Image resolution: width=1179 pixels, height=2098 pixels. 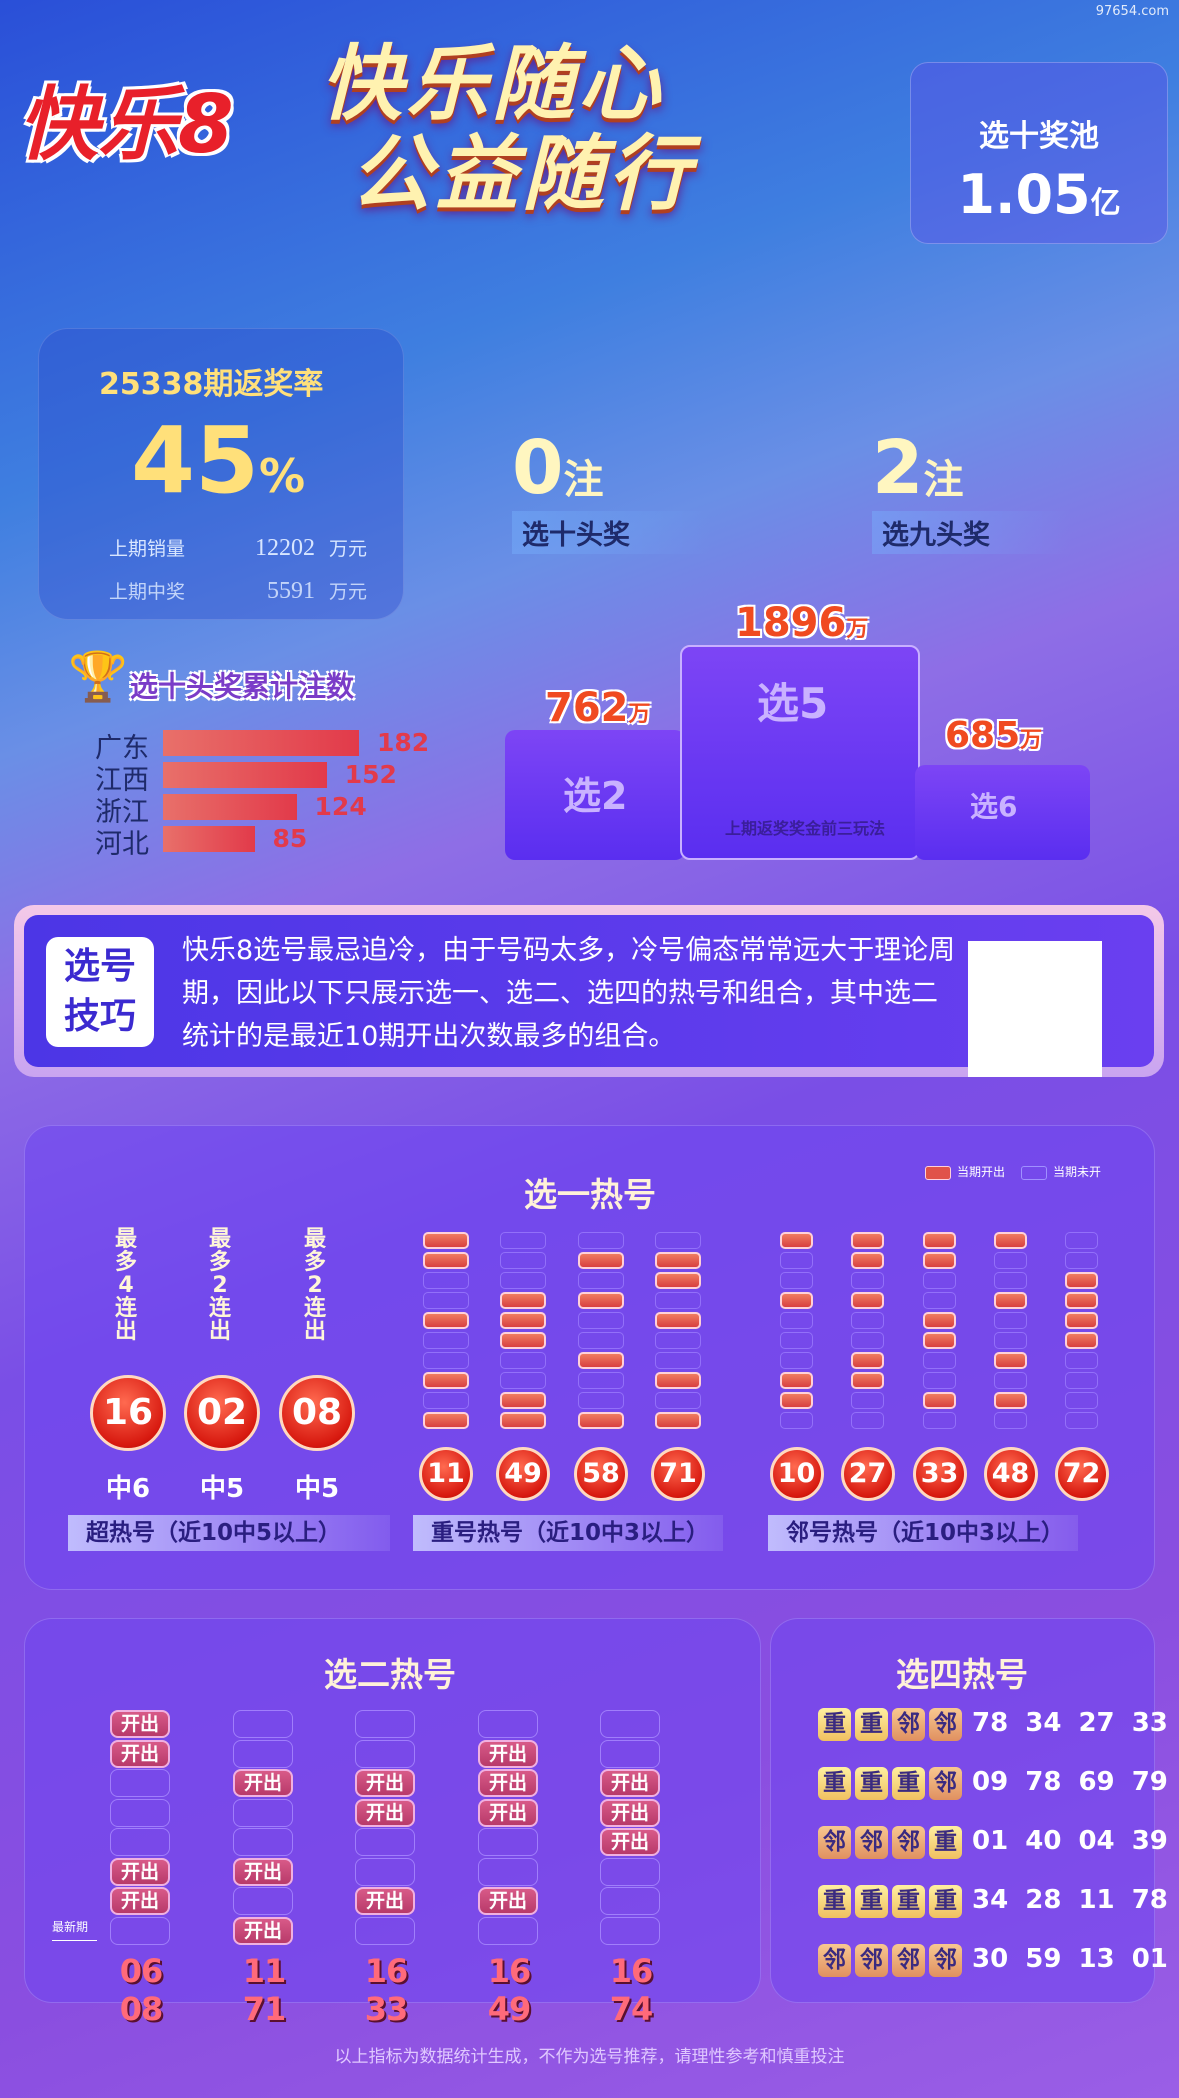 I want to click on pick4-panel, so click(x=962, y=1810).